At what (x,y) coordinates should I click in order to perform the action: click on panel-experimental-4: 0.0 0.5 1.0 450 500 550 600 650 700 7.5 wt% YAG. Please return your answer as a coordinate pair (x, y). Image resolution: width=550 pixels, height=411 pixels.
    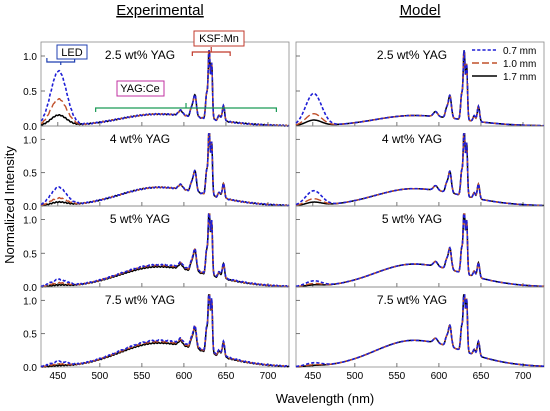
    Looking at the image, I should click on (156, 334).